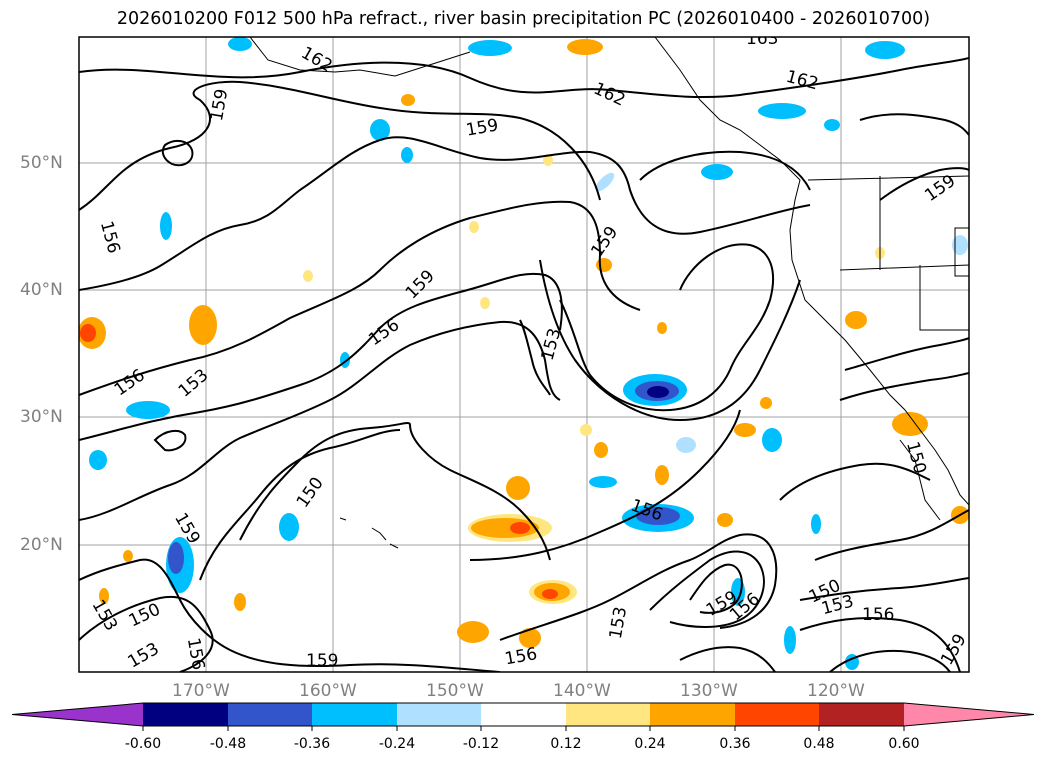  I want to click on lon-label: 130°W, so click(709, 691).